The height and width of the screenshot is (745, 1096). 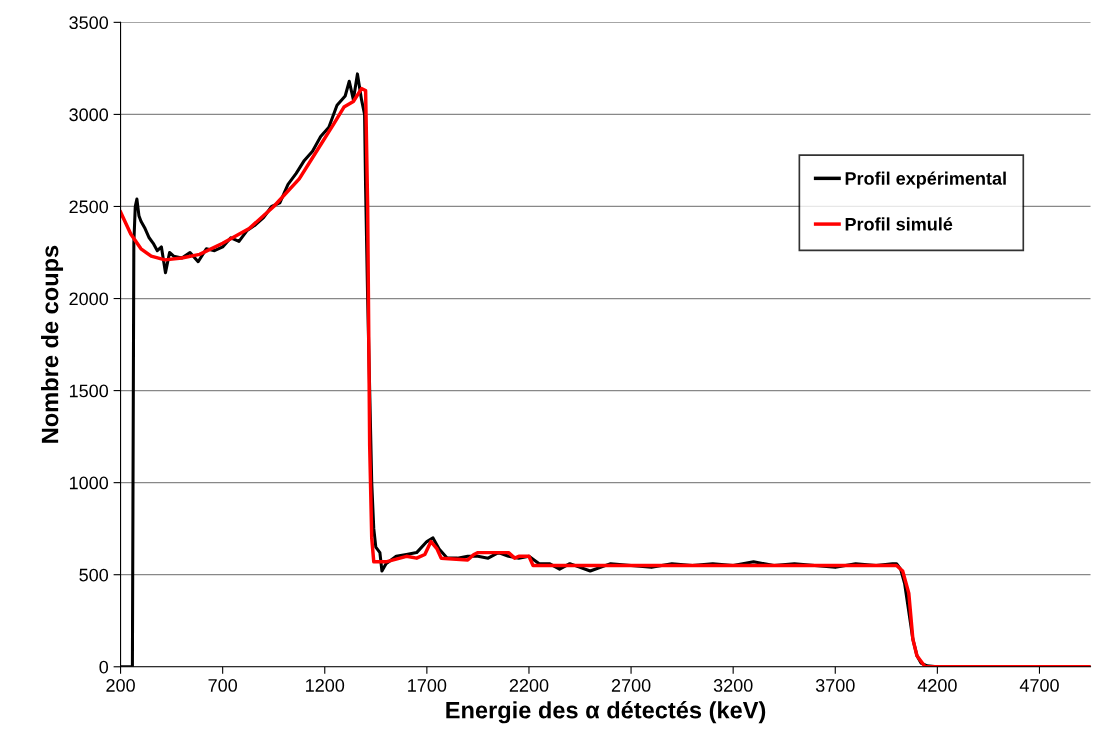 I want to click on y-tick-label: 3500, so click(x=89, y=23).